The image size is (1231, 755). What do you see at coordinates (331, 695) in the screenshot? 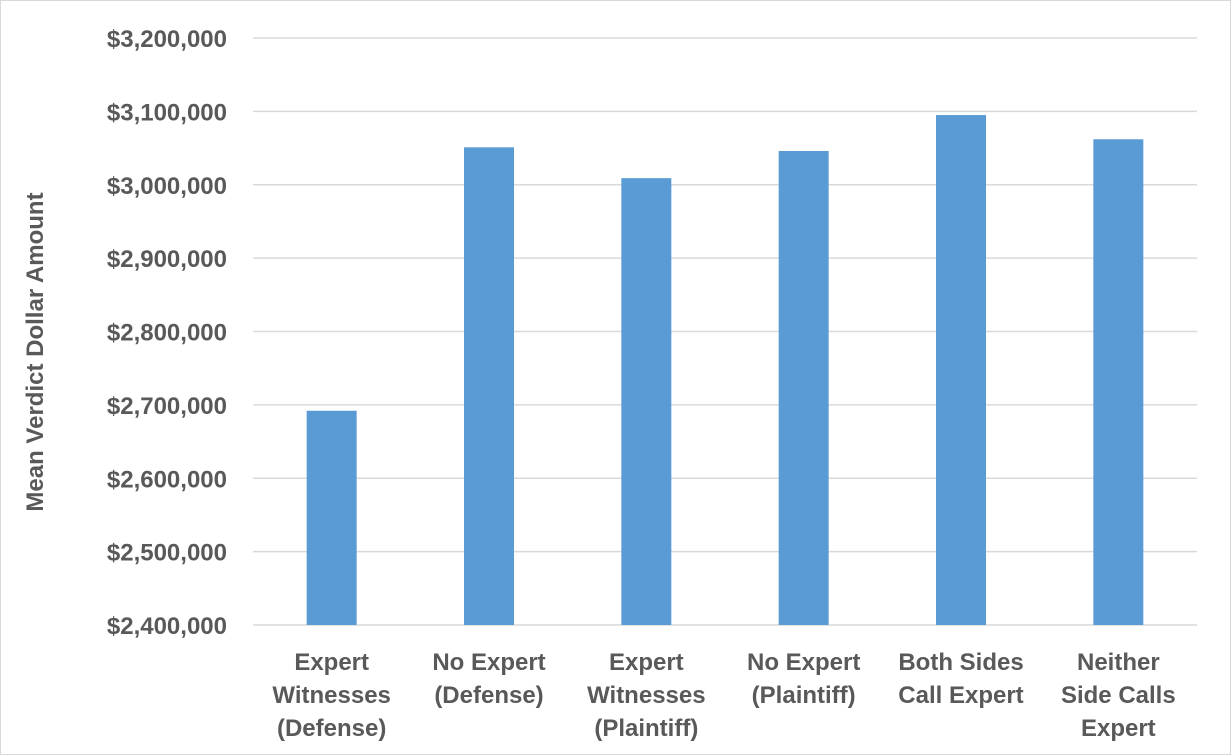
I see `x-category-label: Expert Witnesses (Defense)` at bounding box center [331, 695].